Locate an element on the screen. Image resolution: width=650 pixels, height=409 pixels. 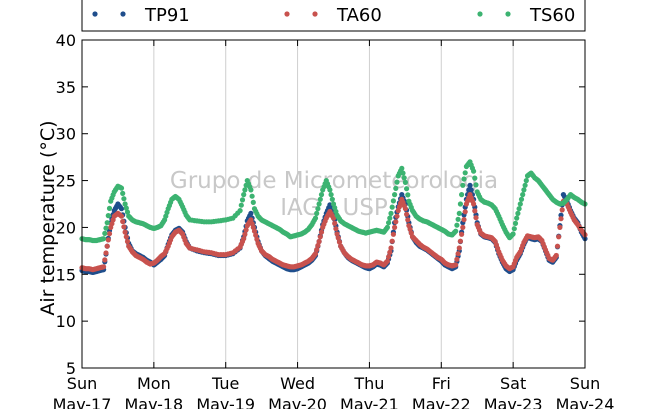
legend-label: TS60 is located at coordinates (552, 15).